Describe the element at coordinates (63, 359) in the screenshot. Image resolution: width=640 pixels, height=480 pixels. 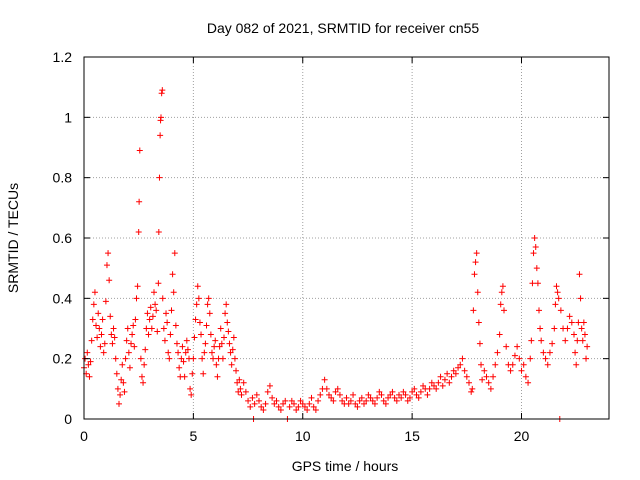
I see `y-tick-label: 0.2` at that location.